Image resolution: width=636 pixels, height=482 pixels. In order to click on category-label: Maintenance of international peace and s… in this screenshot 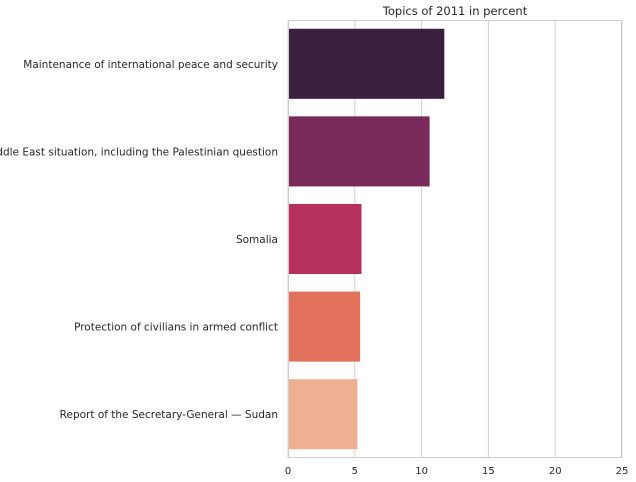, I will do `click(150, 65)`.